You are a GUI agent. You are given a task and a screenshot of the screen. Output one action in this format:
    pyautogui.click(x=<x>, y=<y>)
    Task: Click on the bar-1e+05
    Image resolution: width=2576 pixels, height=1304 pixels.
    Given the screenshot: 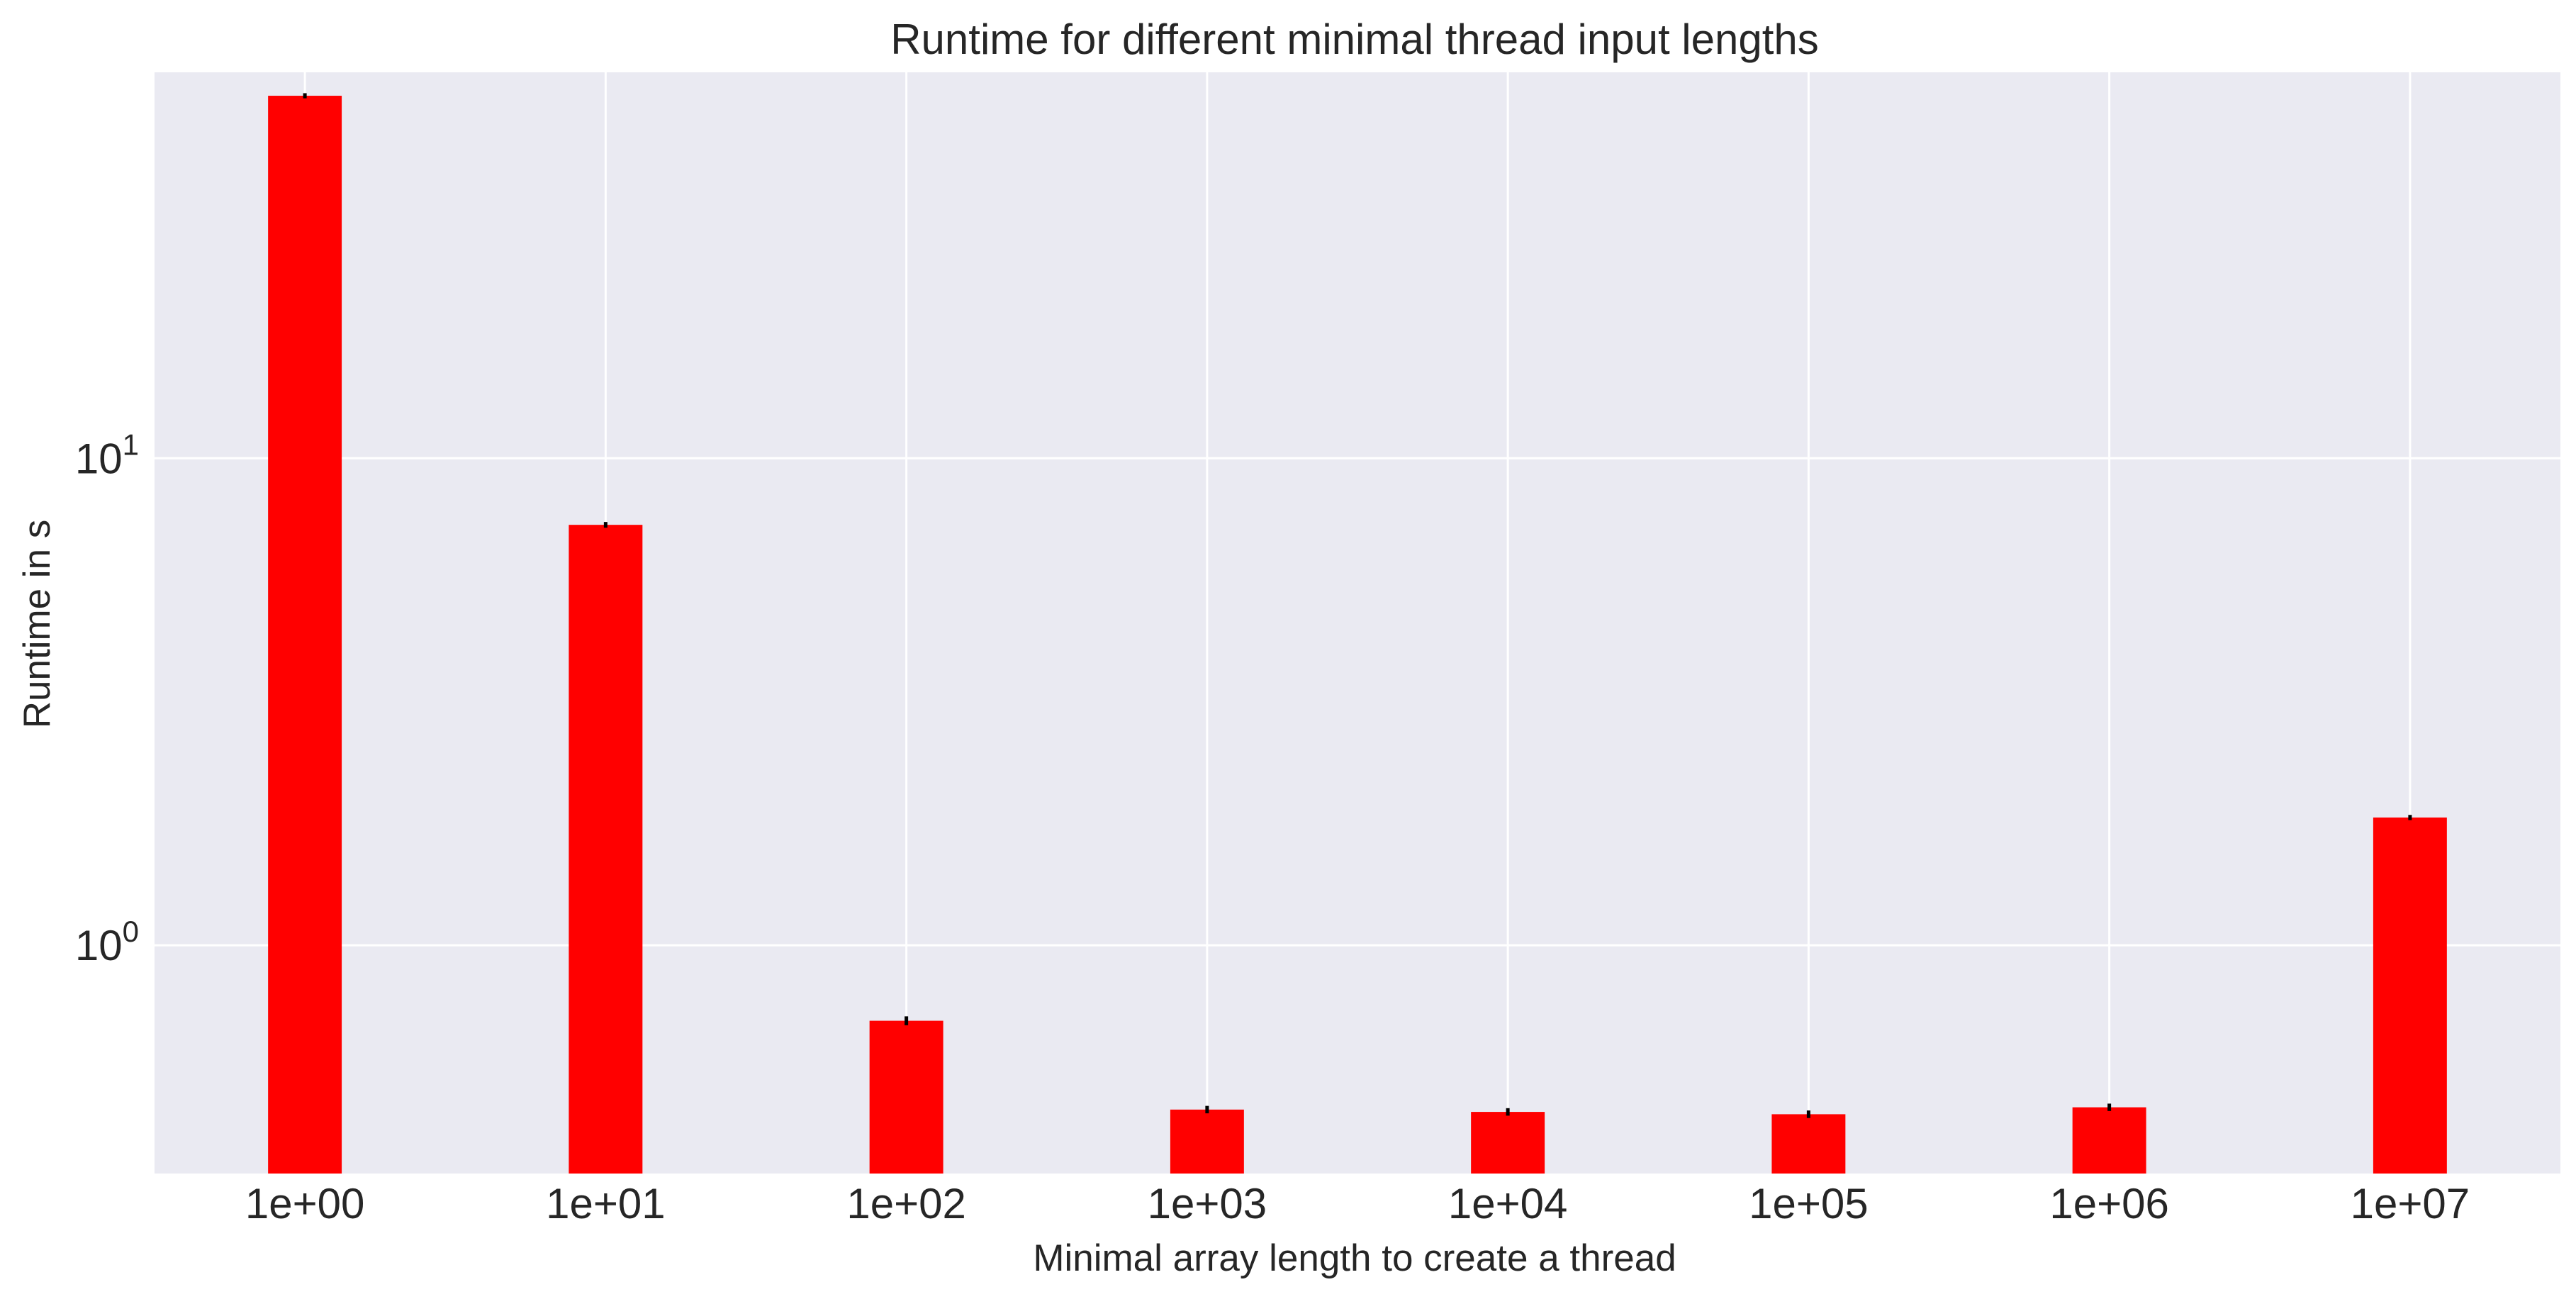 What is the action you would take?
    pyautogui.click(x=1808, y=1144)
    